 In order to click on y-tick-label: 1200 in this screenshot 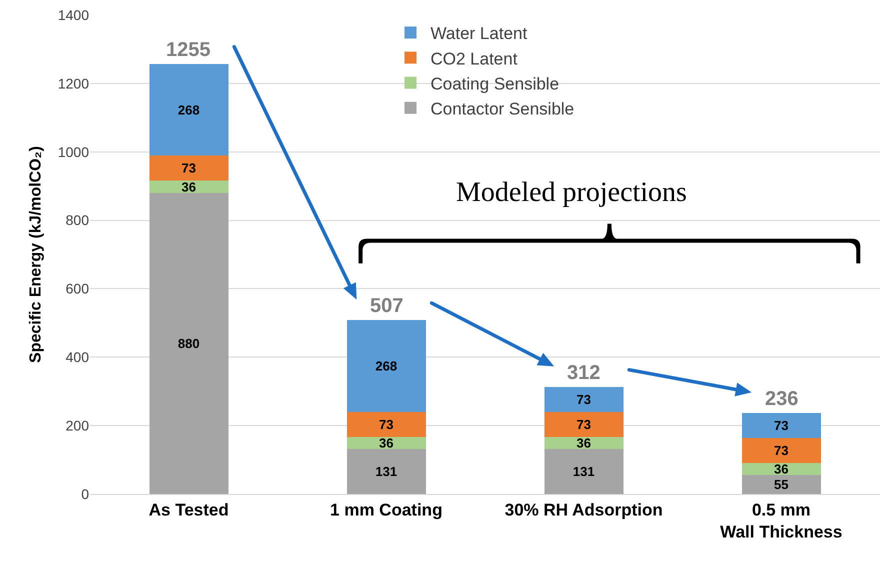, I will do `click(74, 83)`.